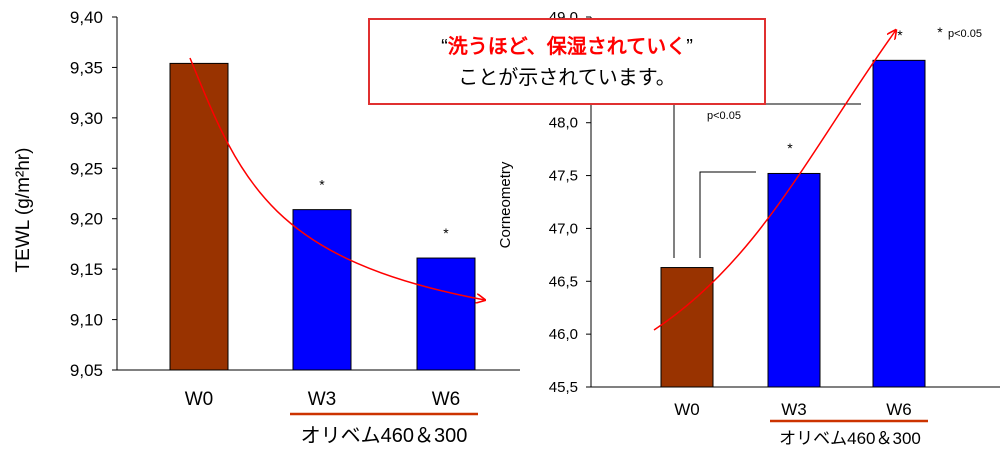 The height and width of the screenshot is (452, 1004). What do you see at coordinates (322, 399) in the screenshot?
I see `tewl-x-tick-w3: W3` at bounding box center [322, 399].